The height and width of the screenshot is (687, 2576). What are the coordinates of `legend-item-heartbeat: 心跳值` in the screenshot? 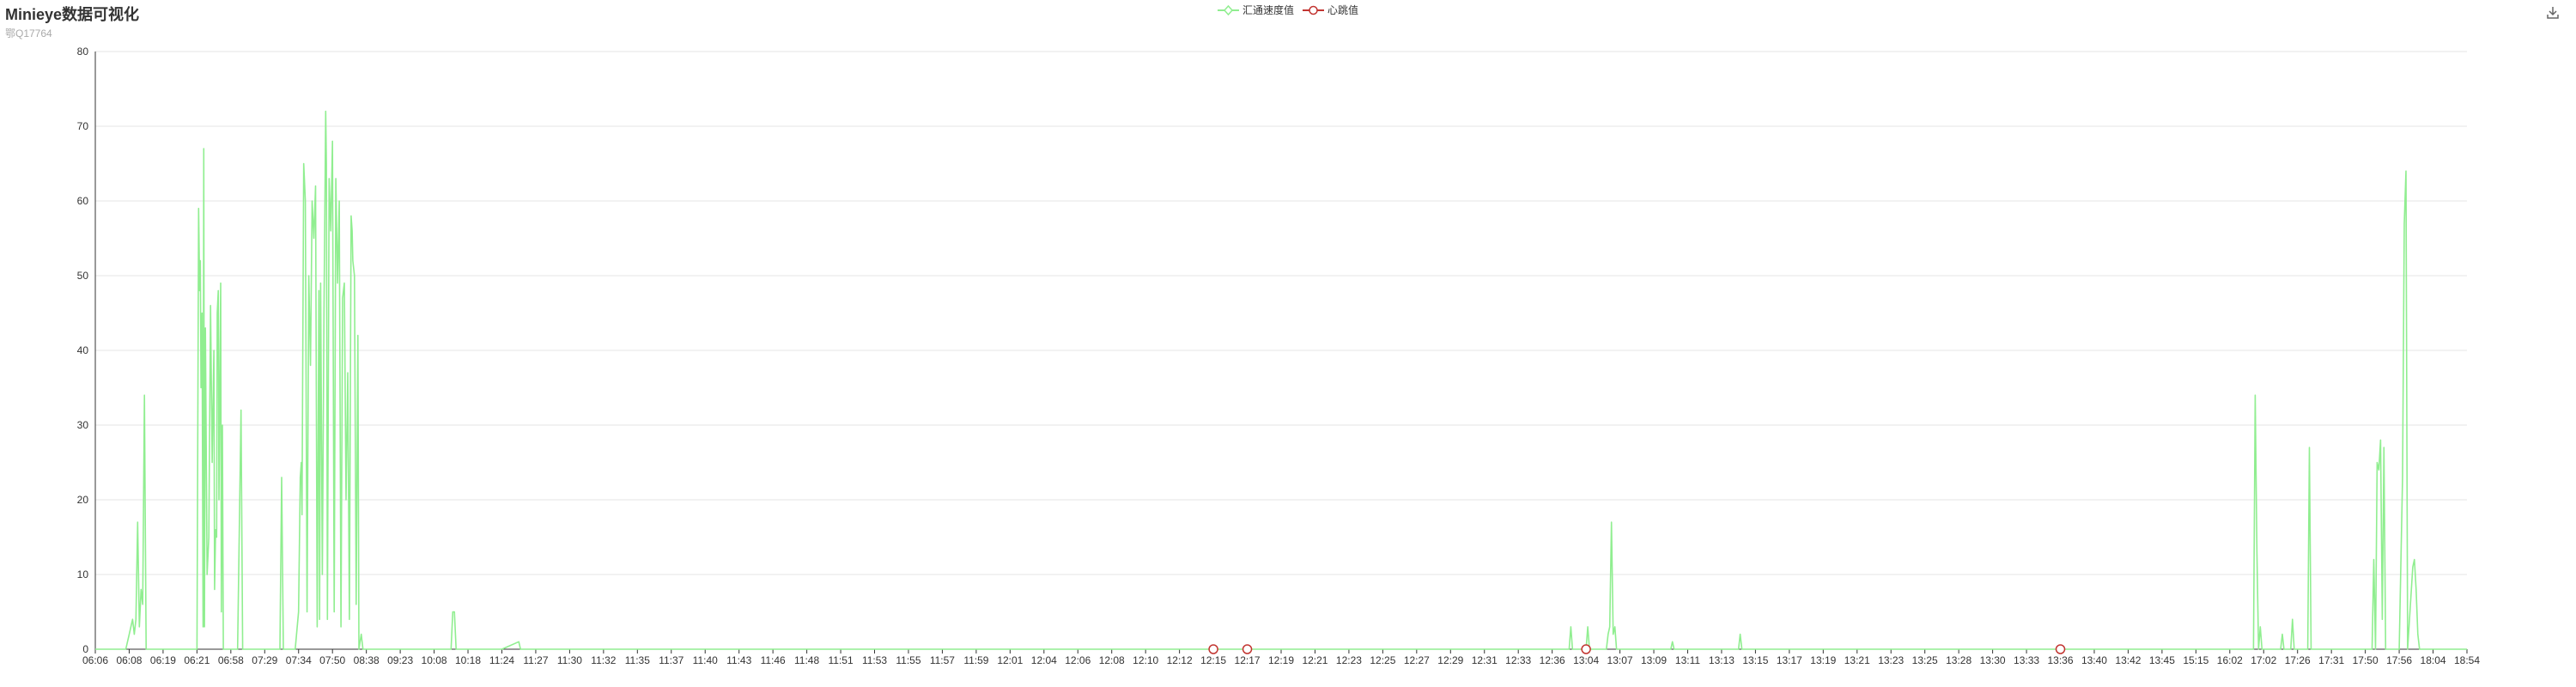 It's located at (1330, 10).